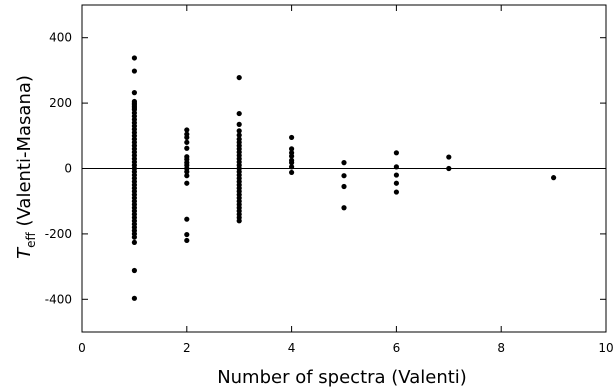 The height and width of the screenshot is (390, 613). I want to click on y-axis-symbol: T, so click(24, 252).